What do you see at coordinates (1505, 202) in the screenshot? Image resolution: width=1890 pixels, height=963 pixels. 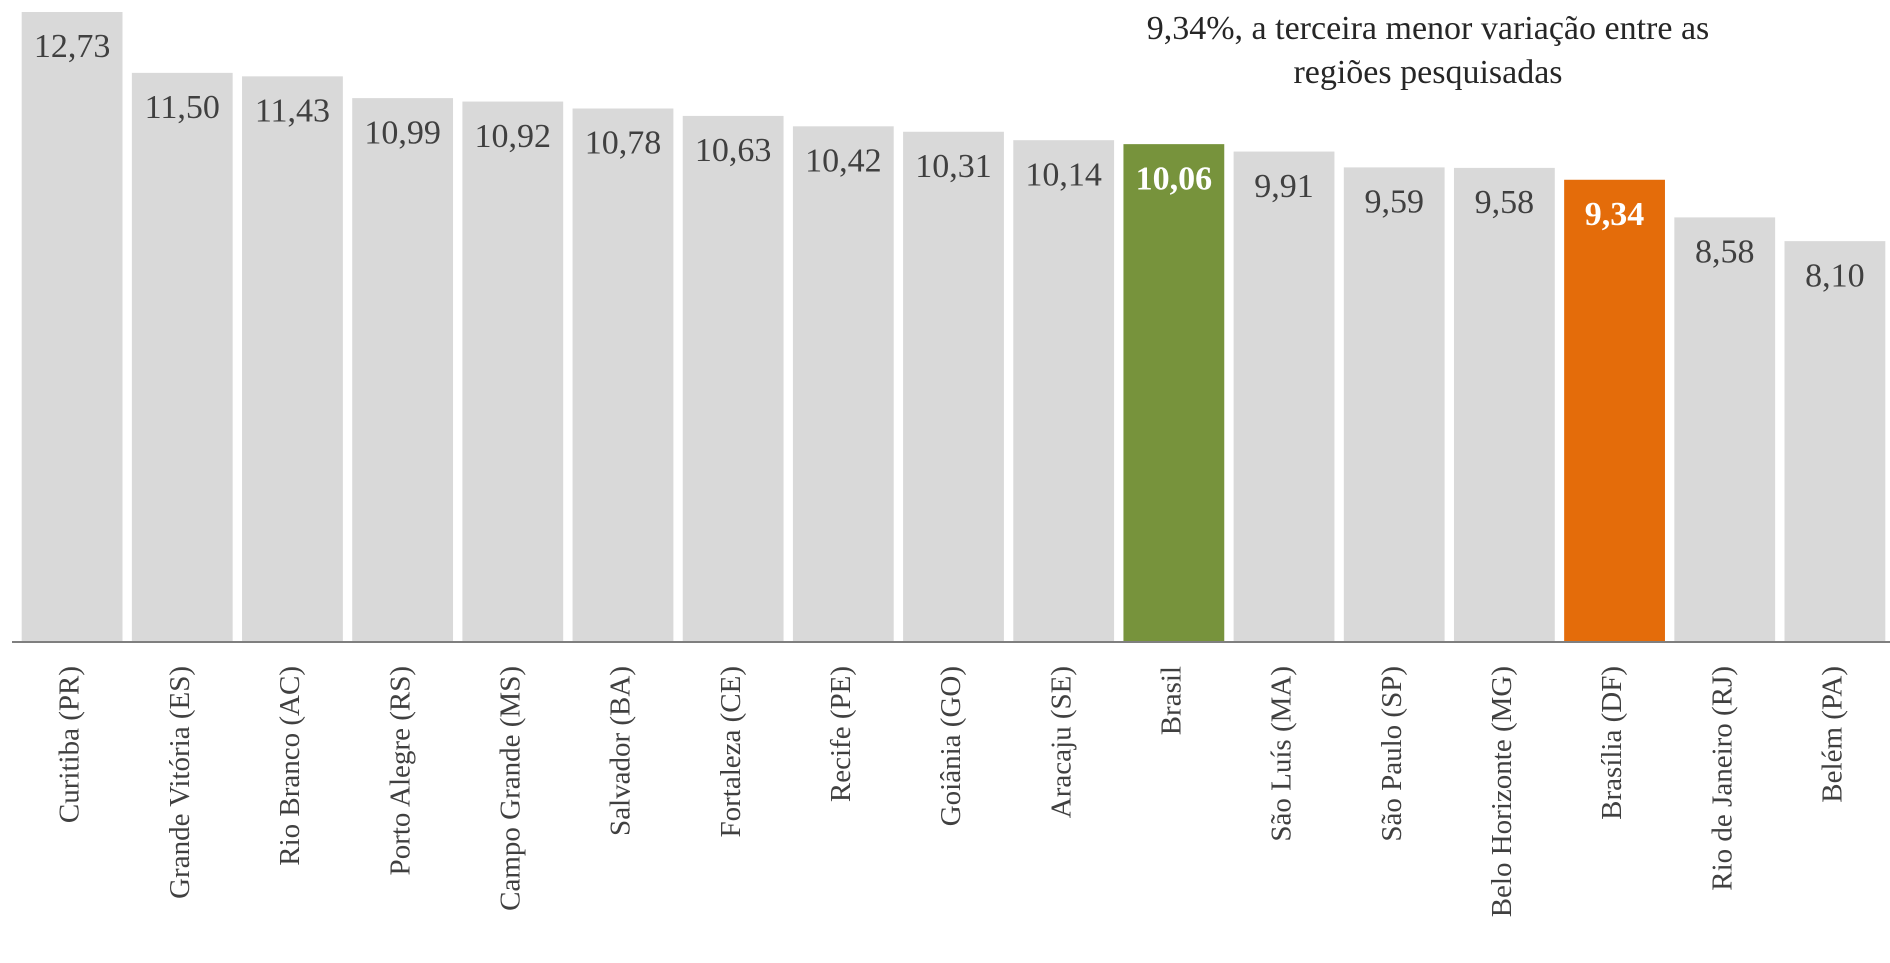 I see `value-label: 9,58` at bounding box center [1505, 202].